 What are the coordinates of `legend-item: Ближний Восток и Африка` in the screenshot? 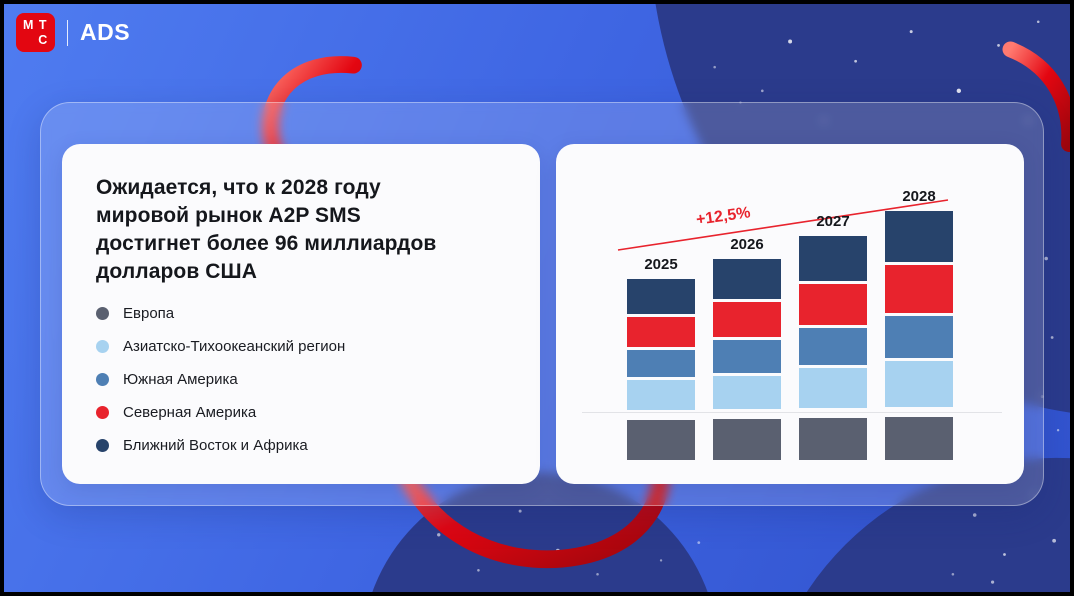 It's located at (301, 445).